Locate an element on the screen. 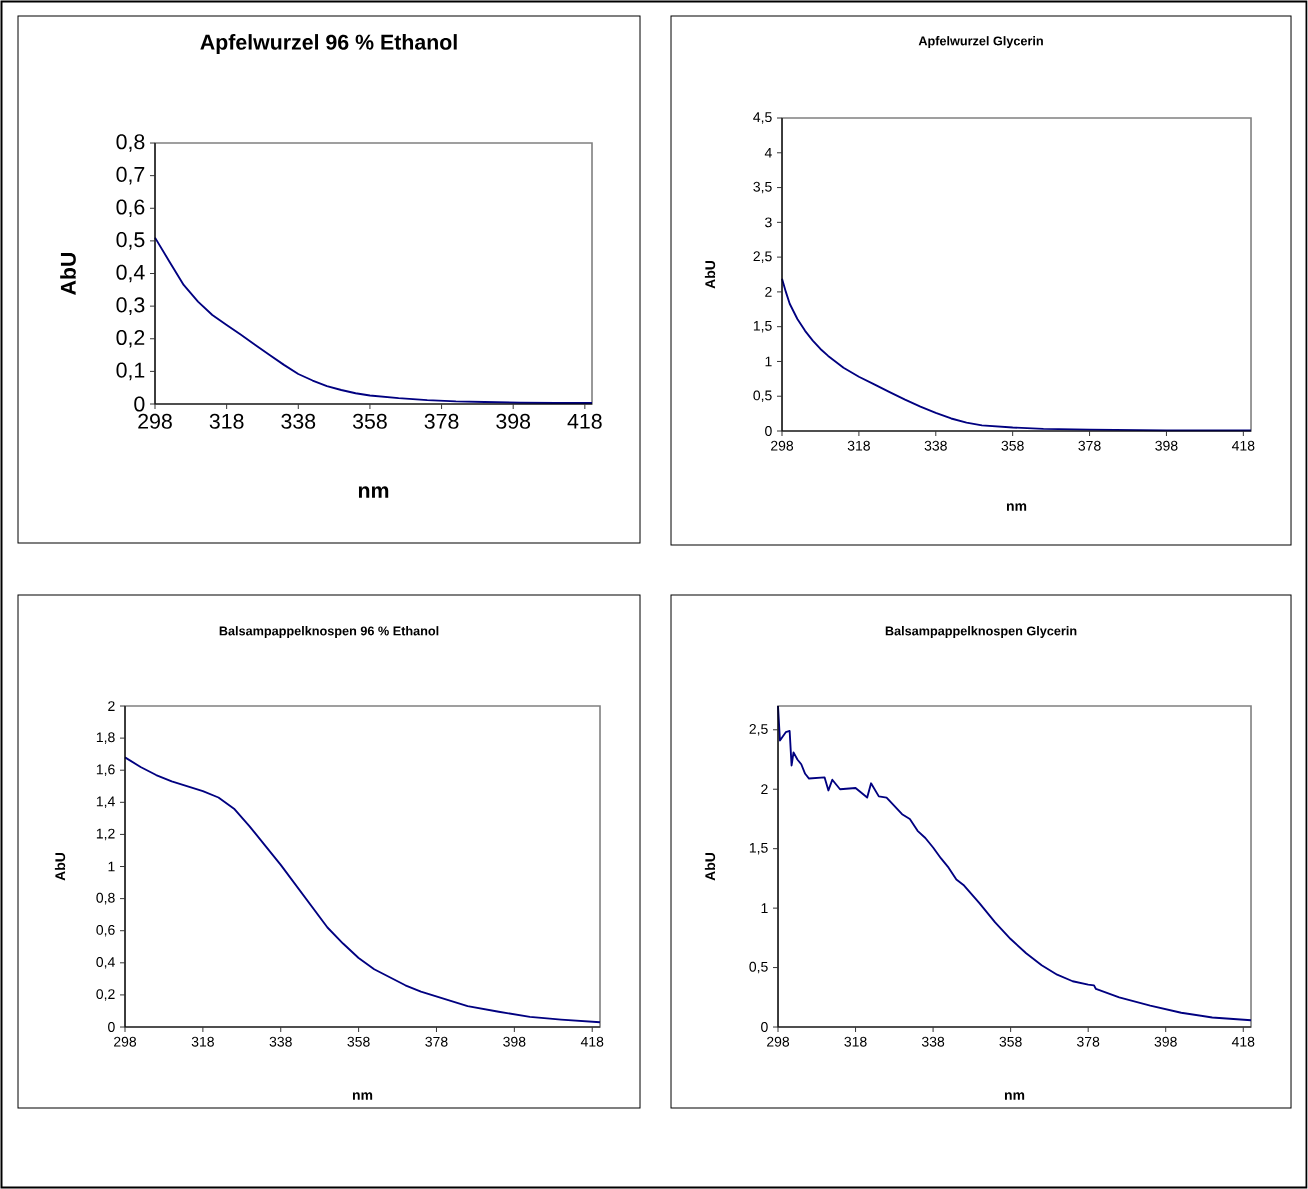  y-tick-label: 0,7 is located at coordinates (130, 175).